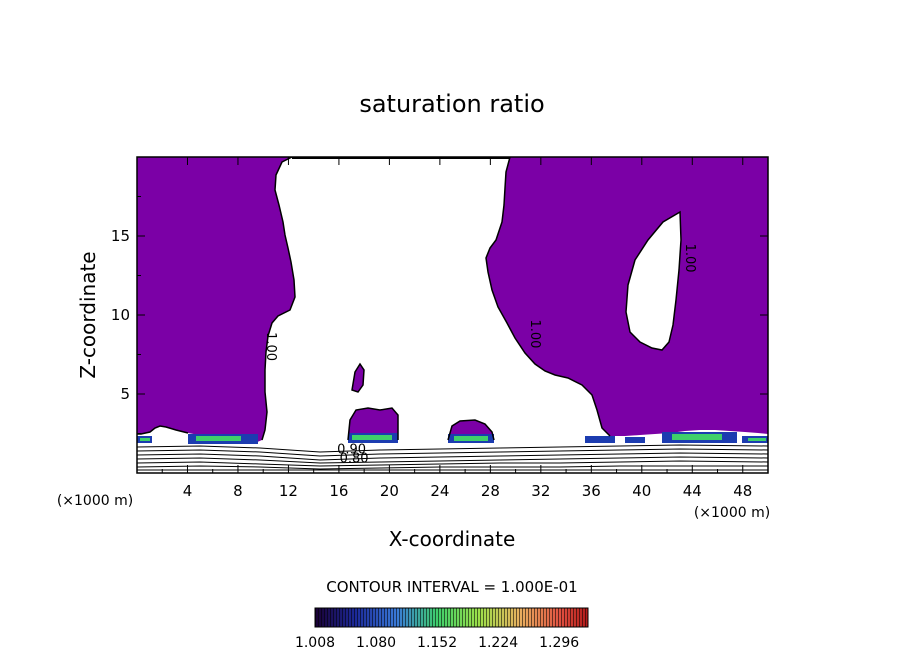 The height and width of the screenshot is (654, 904). I want to click on y-tick-label: 15, so click(120, 236).